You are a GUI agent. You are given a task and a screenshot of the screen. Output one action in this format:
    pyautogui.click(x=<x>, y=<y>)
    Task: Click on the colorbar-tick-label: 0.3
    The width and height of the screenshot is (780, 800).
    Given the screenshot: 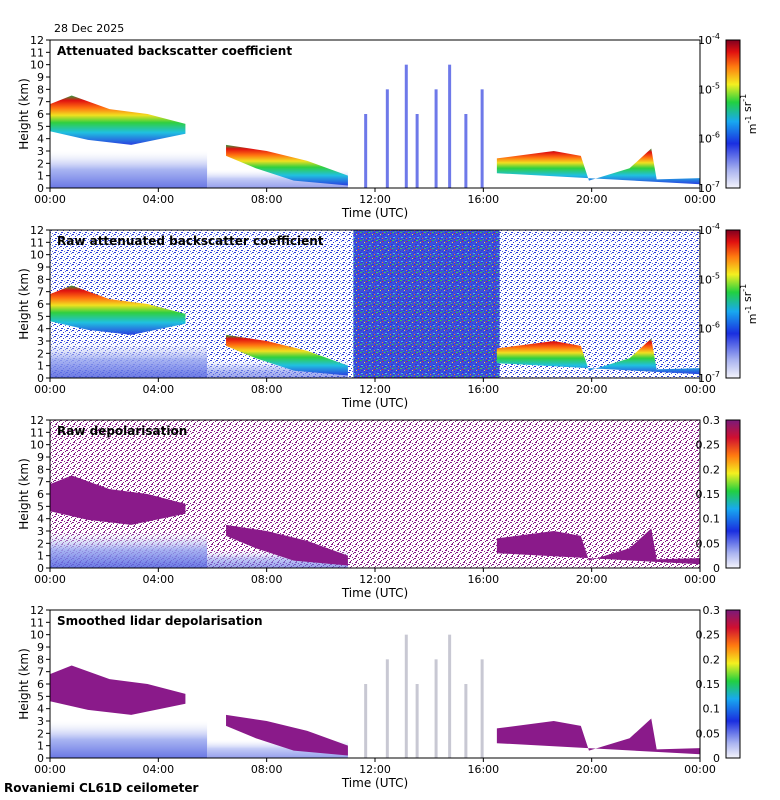 What is the action you would take?
    pyautogui.click(x=712, y=420)
    